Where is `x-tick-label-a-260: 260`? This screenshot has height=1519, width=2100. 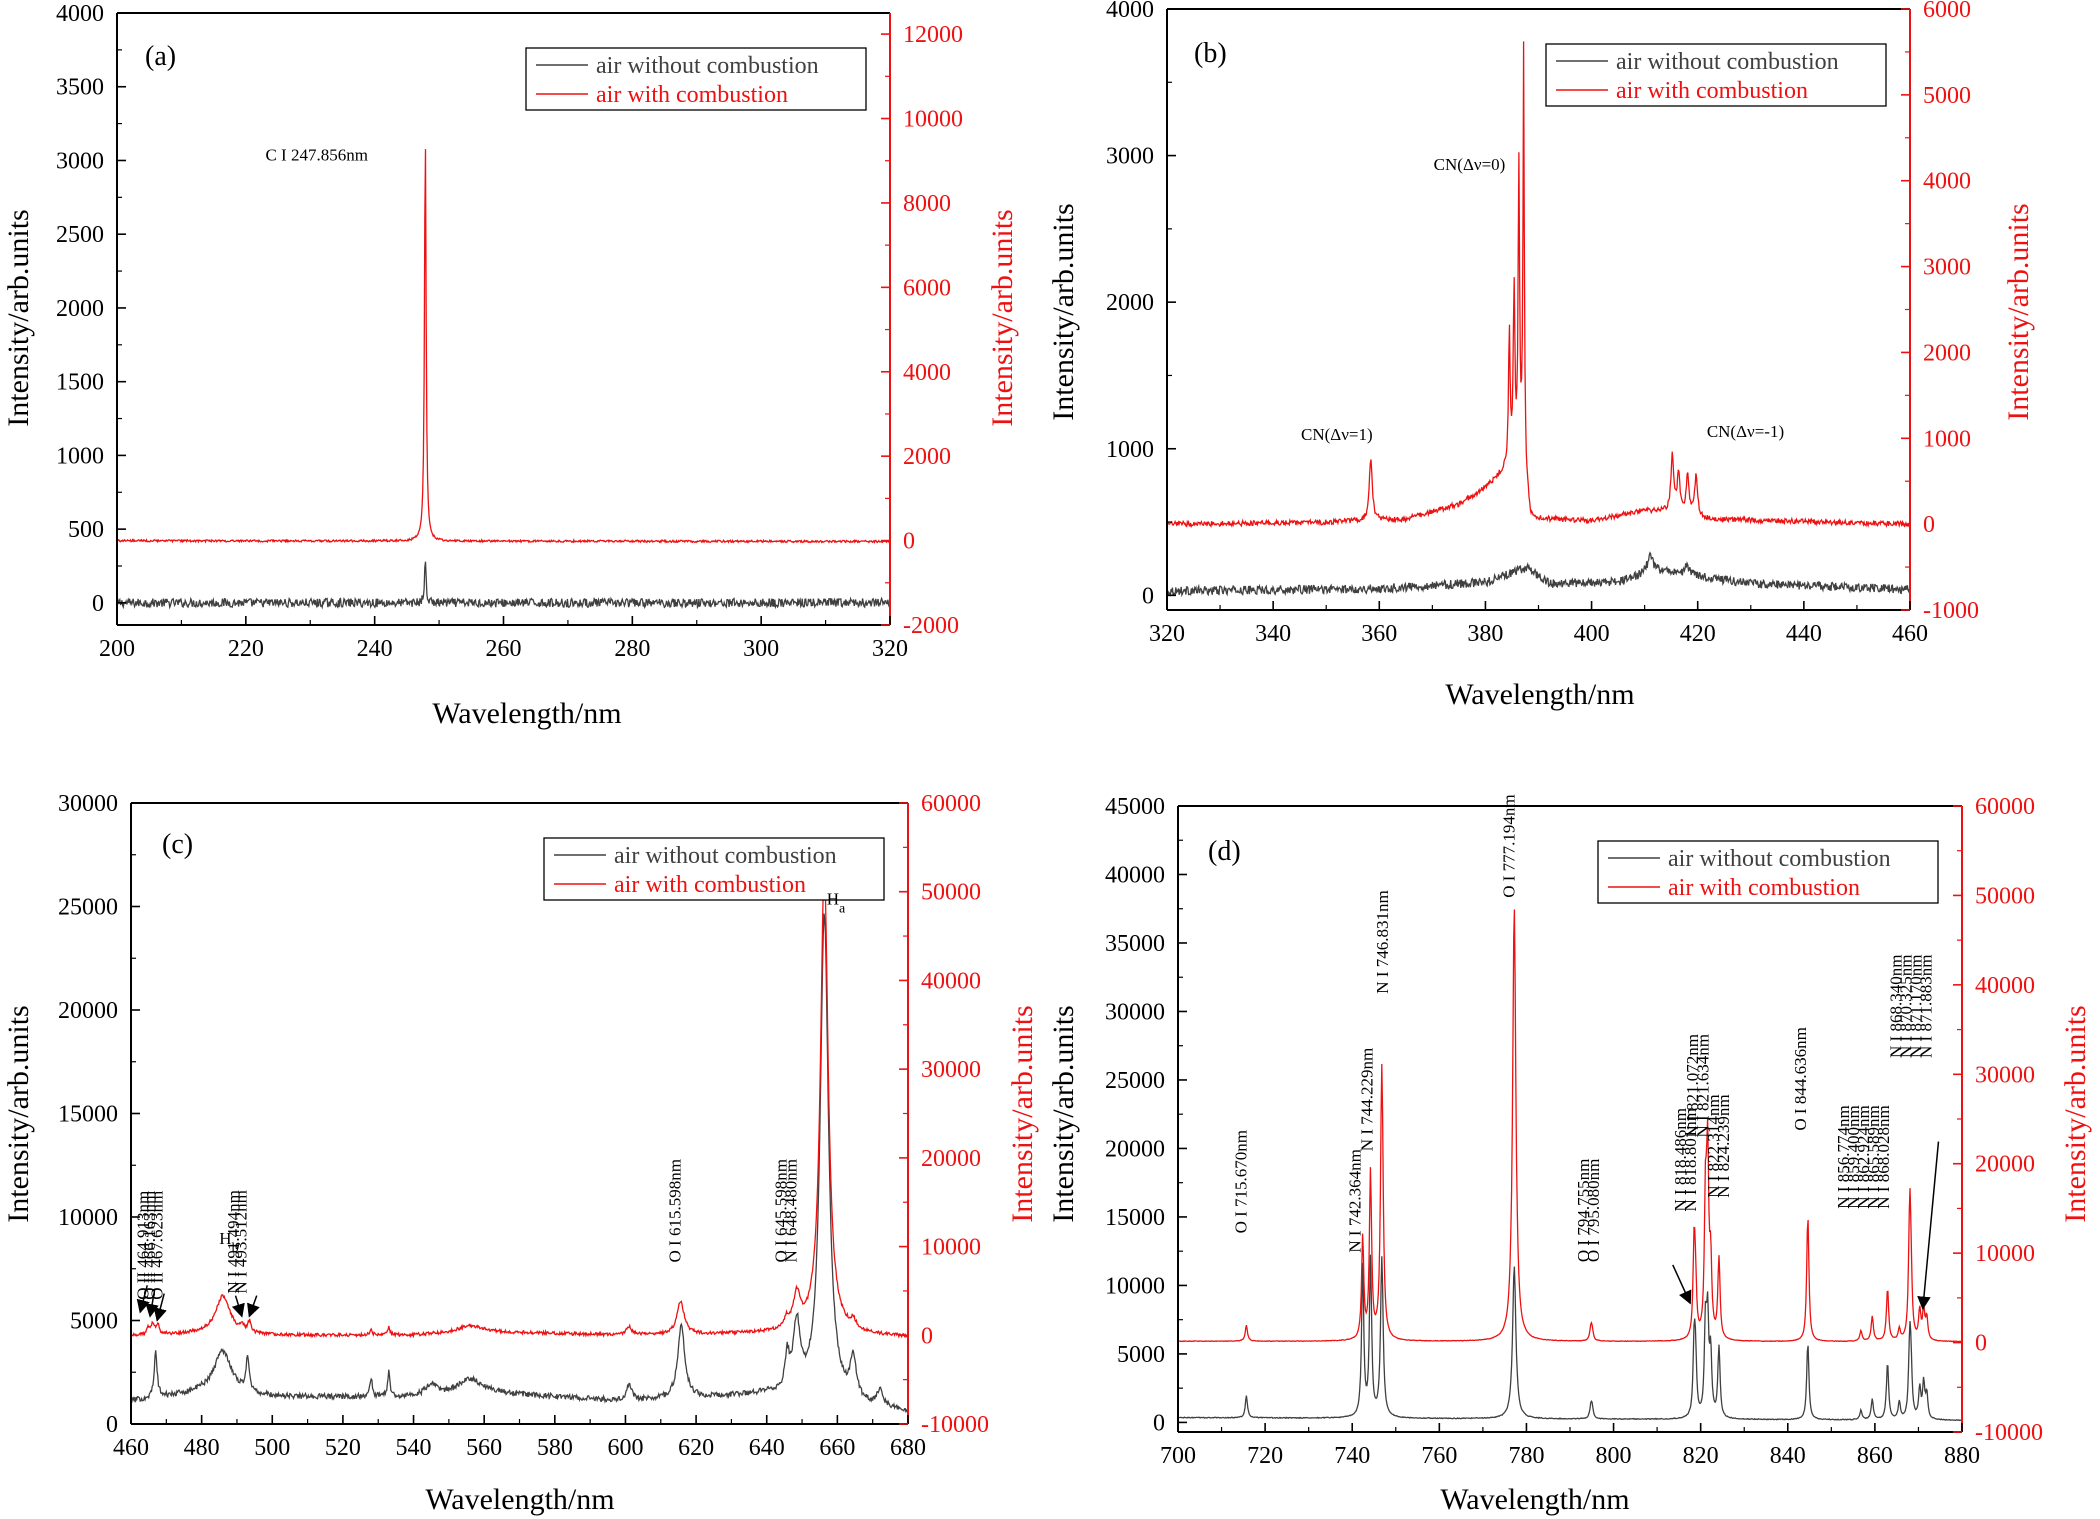 x-tick-label-a-260: 260 is located at coordinates (504, 649).